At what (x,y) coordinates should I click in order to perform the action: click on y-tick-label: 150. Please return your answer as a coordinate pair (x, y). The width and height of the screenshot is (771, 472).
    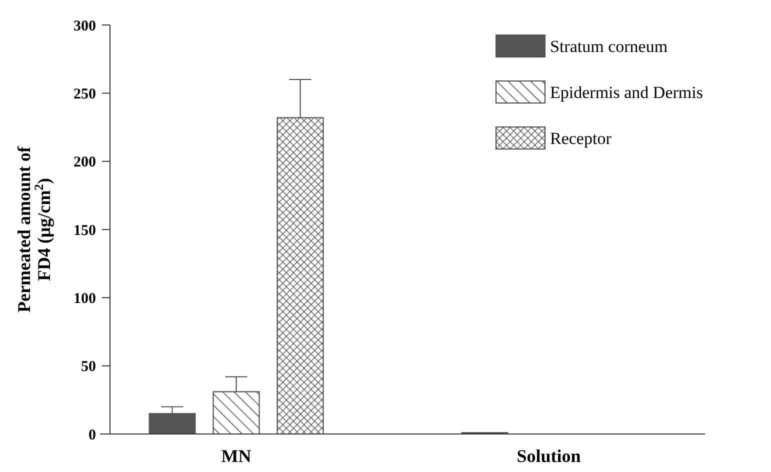
    Looking at the image, I should click on (85, 230).